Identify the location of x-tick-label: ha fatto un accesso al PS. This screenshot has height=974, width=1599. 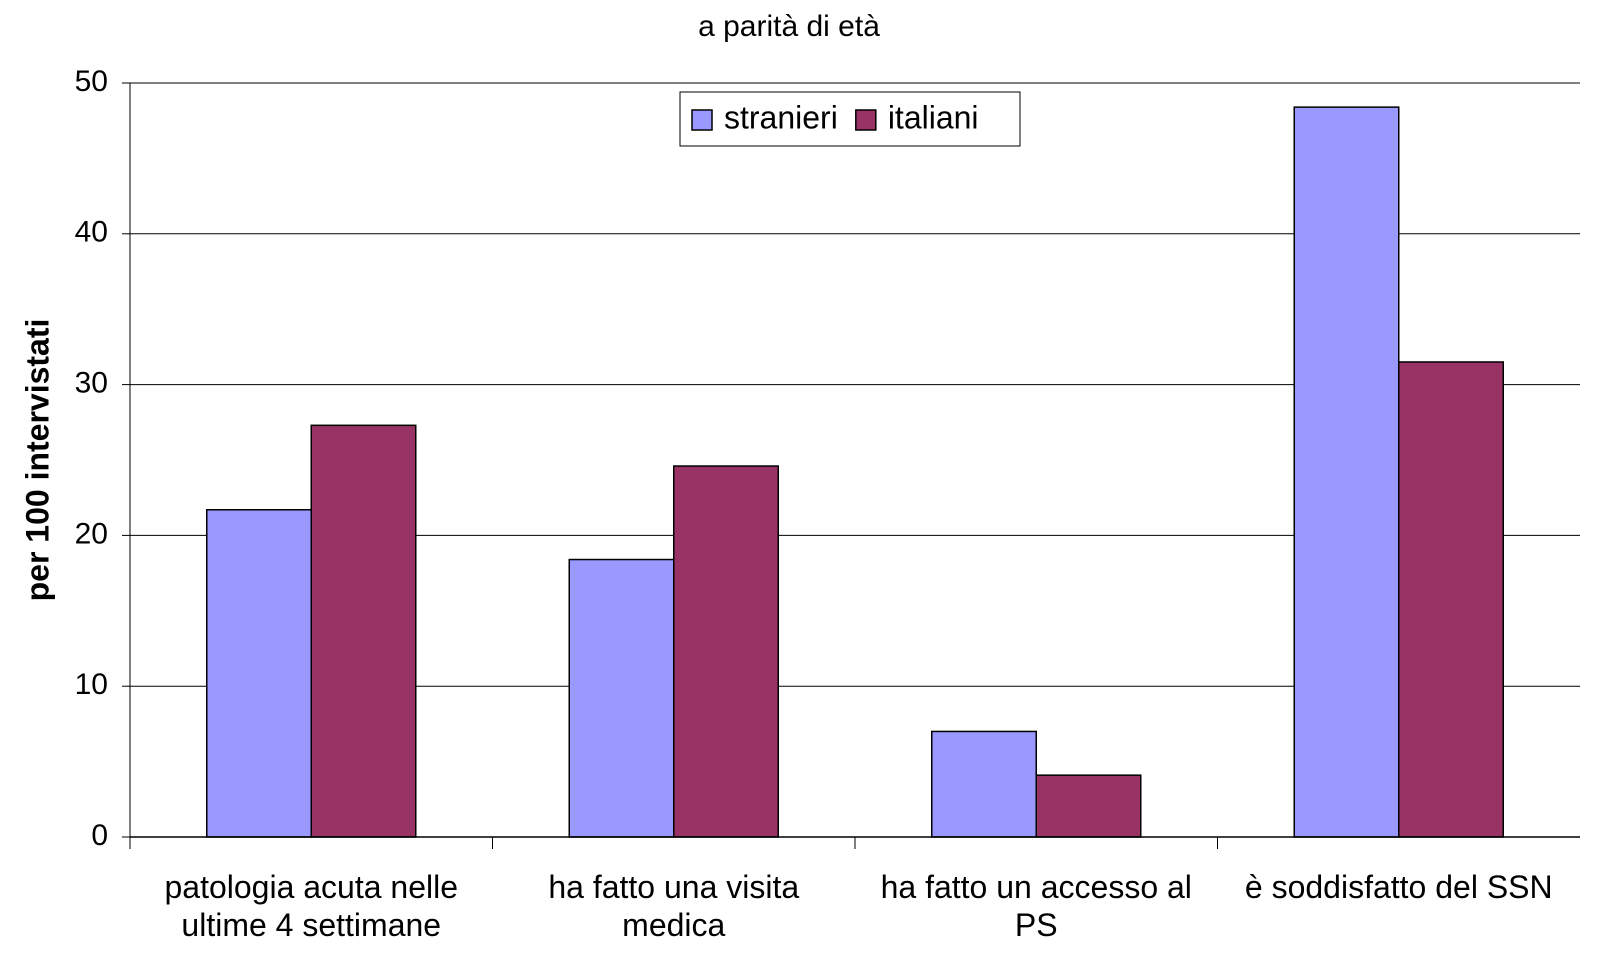
(1036, 906).